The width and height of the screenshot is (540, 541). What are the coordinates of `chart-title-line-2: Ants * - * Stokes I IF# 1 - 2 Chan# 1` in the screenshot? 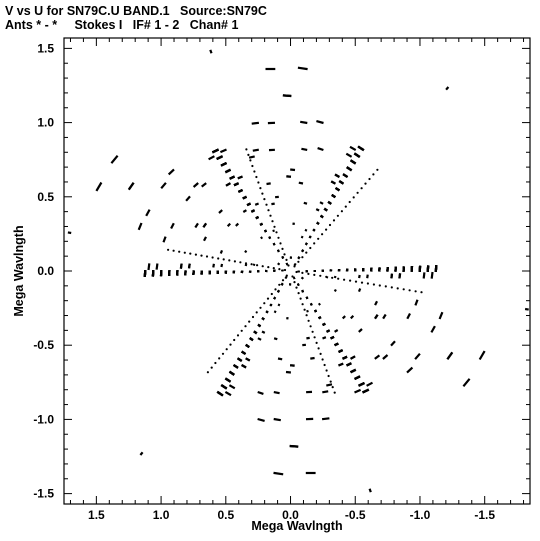 It's located at (122, 25).